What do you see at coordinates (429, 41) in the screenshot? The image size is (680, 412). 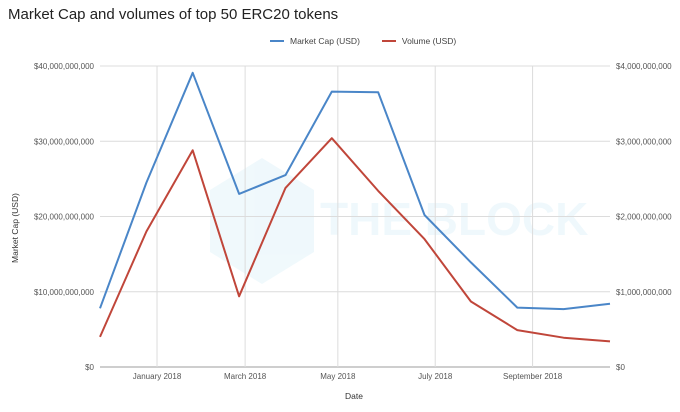 I see `legend-label-volume: Volume (USD)` at bounding box center [429, 41].